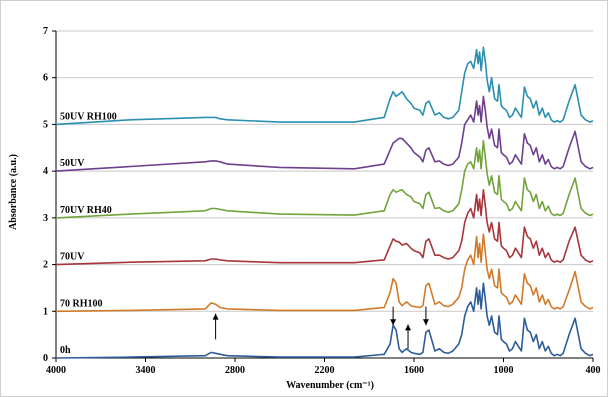  I want to click on y-tick-label-2: 2, so click(45, 265).